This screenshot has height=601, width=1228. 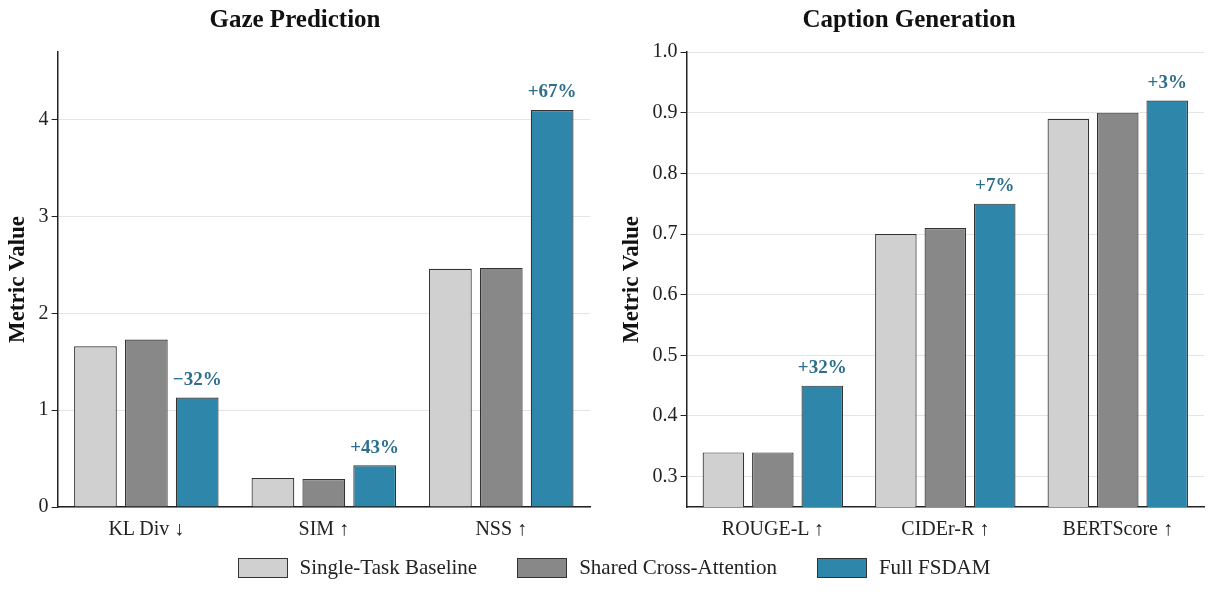 I want to click on annotation: +7%, so click(x=995, y=185).